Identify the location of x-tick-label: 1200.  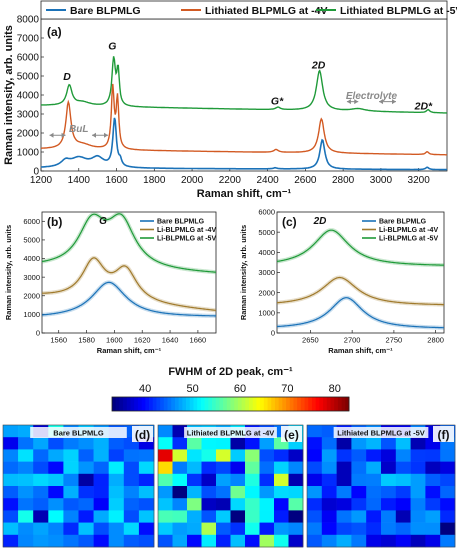
(41, 180).